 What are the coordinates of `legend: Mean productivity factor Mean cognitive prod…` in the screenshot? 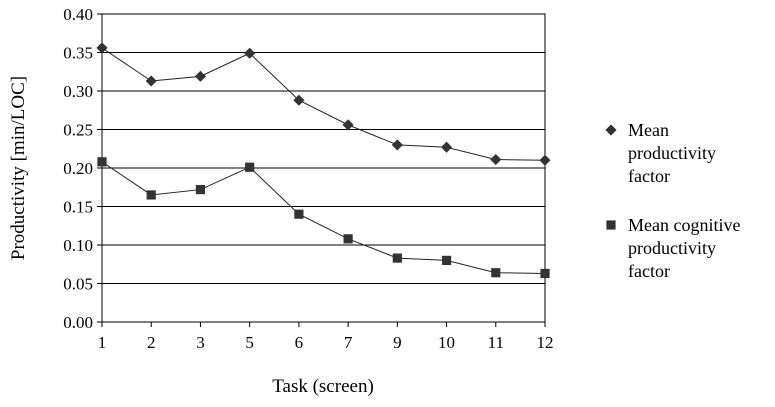 It's located at (672, 200).